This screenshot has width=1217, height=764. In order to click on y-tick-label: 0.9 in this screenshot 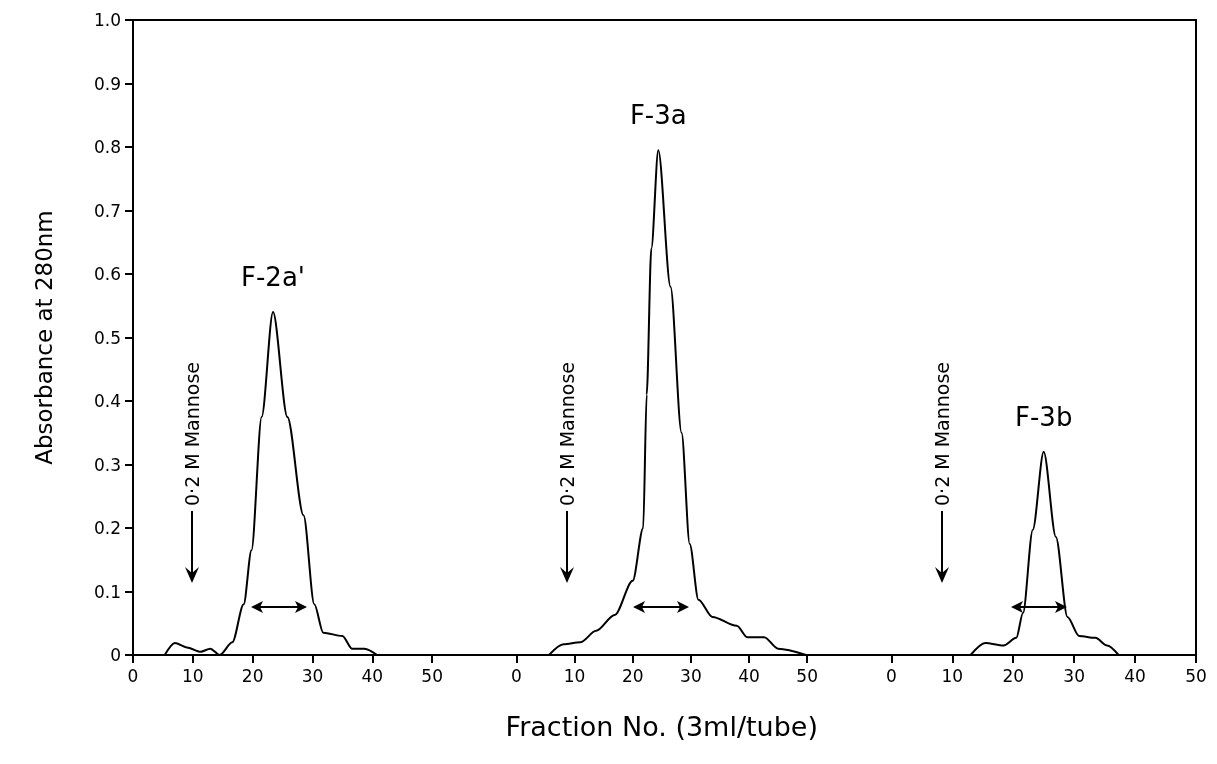, I will do `click(107, 83)`.